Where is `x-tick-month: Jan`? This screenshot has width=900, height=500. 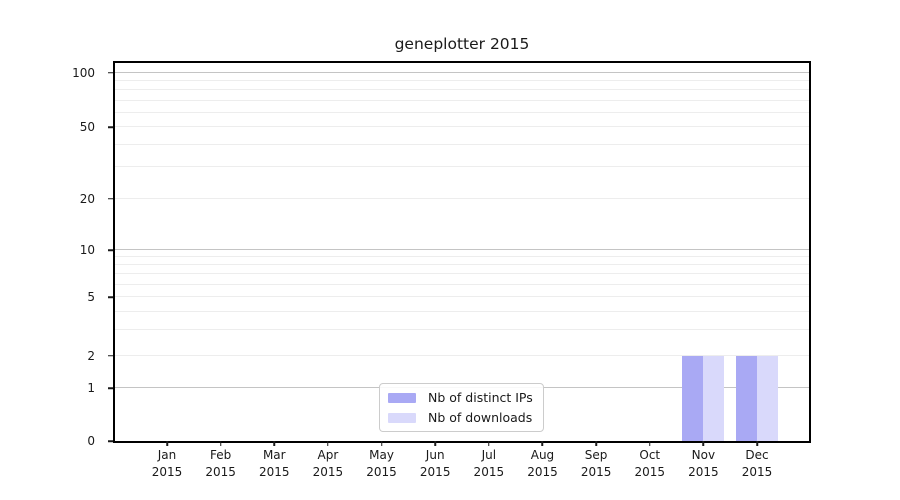
x-tick-month: Jan is located at coordinates (167, 455).